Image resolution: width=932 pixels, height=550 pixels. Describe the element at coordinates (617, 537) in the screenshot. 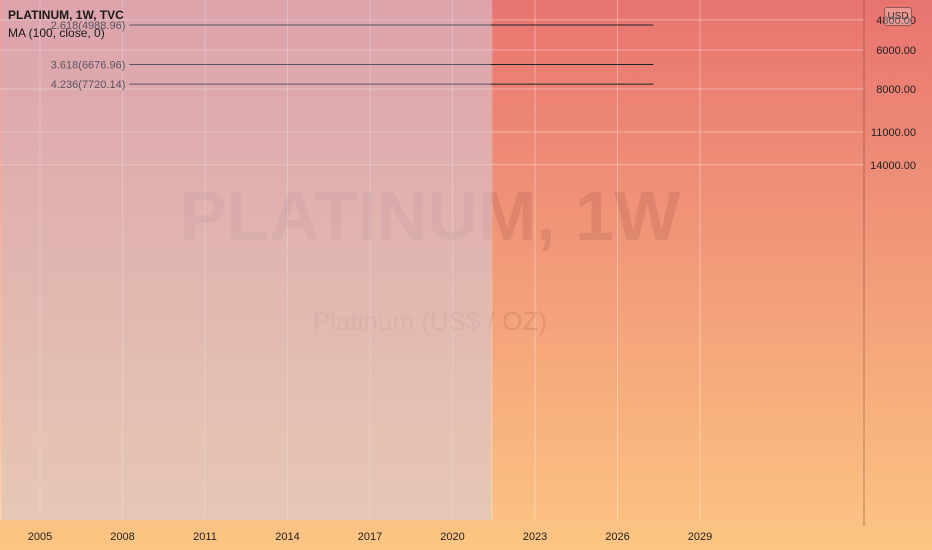

I see `x-tick-label: 2026` at that location.